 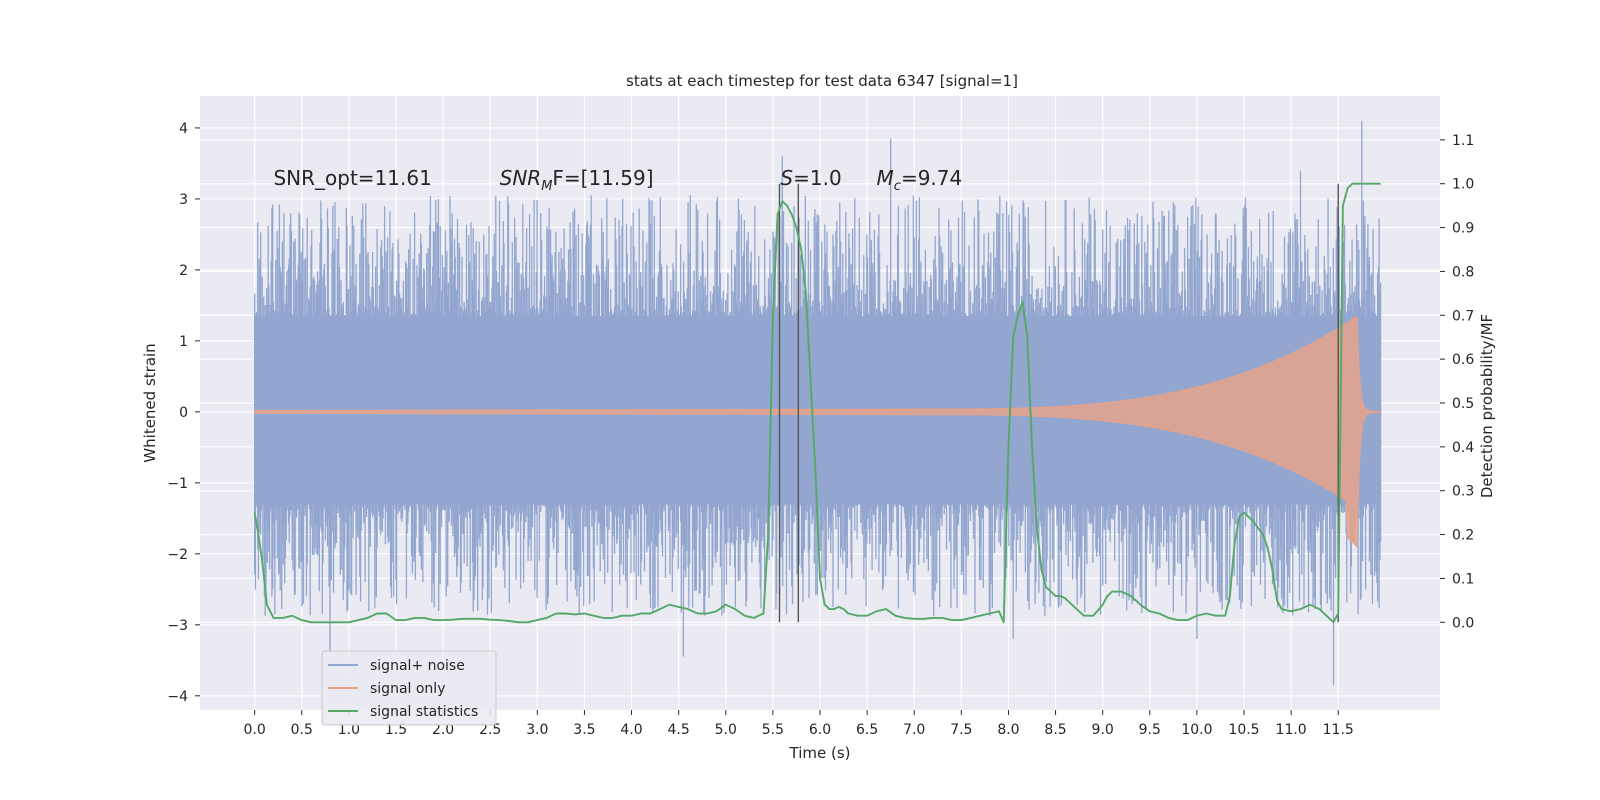 What do you see at coordinates (1150, 730) in the screenshot?
I see `x-tick-label: 9.5` at bounding box center [1150, 730].